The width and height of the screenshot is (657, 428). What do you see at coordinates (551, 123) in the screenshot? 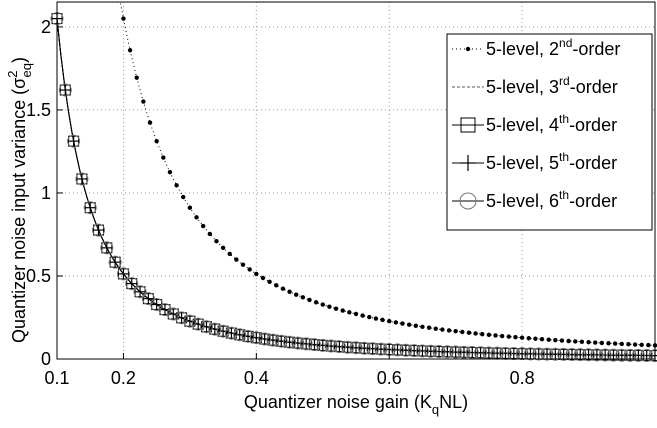
I see `legend-label: 5-level, 4th-order` at bounding box center [551, 123].